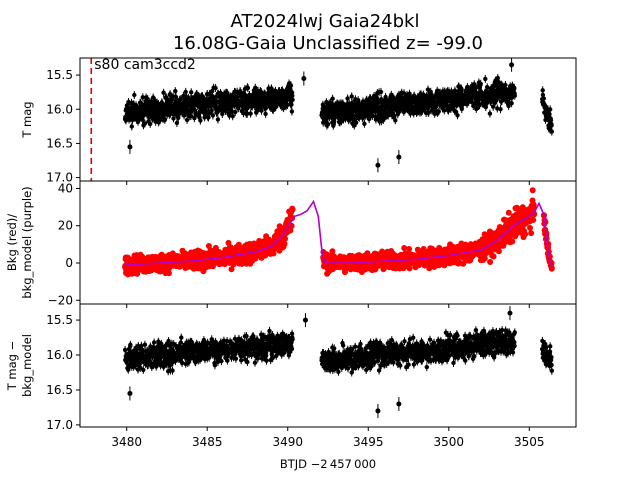 The width and height of the screenshot is (640, 480). Describe the element at coordinates (27, 242) in the screenshot. I see `y-axis-label: bkg_model (purple)` at that location.